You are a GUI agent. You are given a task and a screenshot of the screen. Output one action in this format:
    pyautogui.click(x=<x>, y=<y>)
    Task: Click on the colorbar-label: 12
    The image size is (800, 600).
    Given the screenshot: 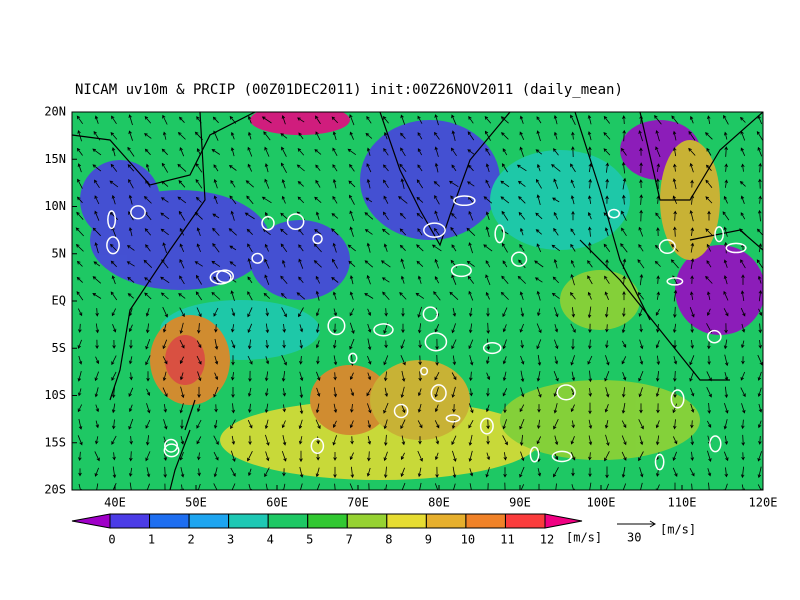 What is the action you would take?
    pyautogui.click(x=547, y=540)
    